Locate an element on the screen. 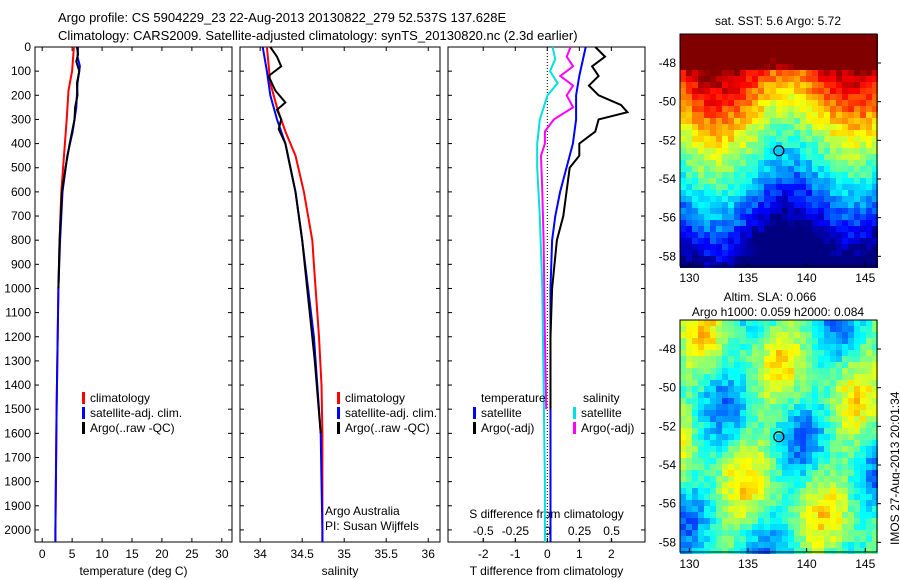 The image size is (900, 580). x-tick-label: 5 is located at coordinates (72, 554).